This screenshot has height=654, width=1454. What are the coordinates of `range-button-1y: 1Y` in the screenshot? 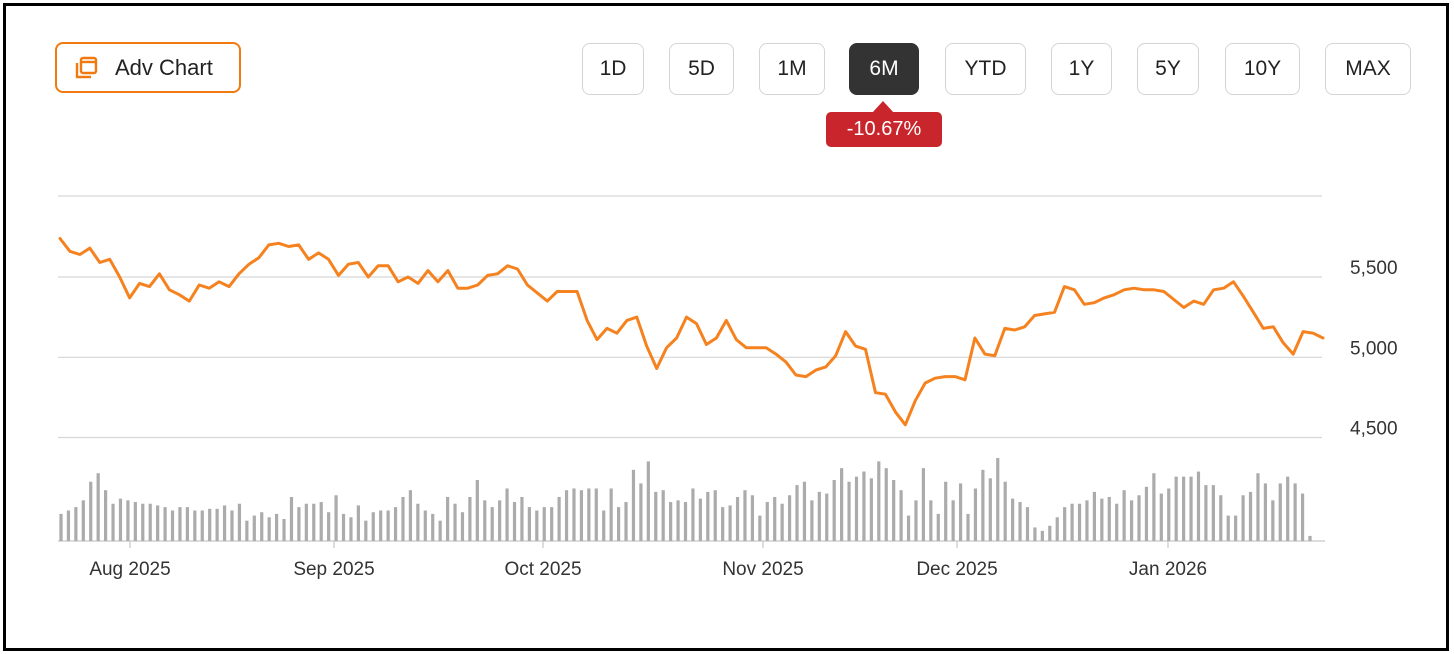 It's located at (1081, 69).